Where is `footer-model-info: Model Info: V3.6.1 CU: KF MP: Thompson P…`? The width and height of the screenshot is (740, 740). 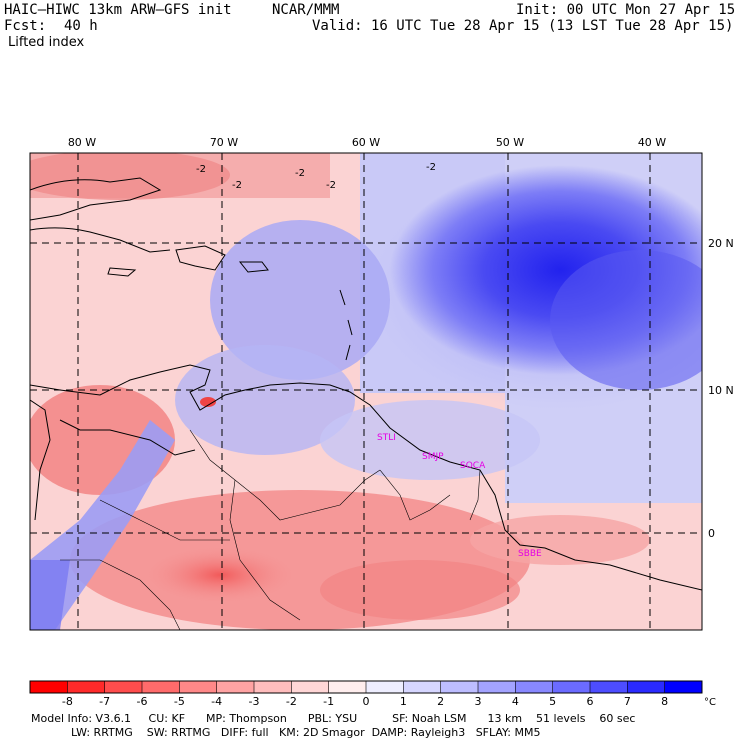
footer-model-info: Model Info: V3.6.1 CU: KF MP: Thompson P… is located at coordinates (333, 718).